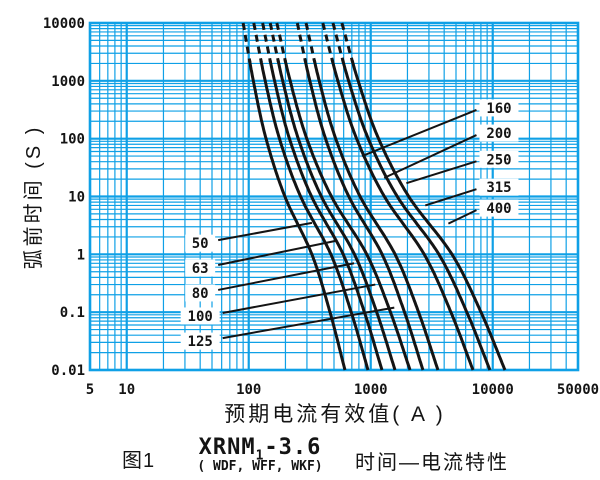 The height and width of the screenshot is (480, 600). Describe the element at coordinates (72, 140) in the screenshot. I see `y-tick-label-100: 100` at that location.